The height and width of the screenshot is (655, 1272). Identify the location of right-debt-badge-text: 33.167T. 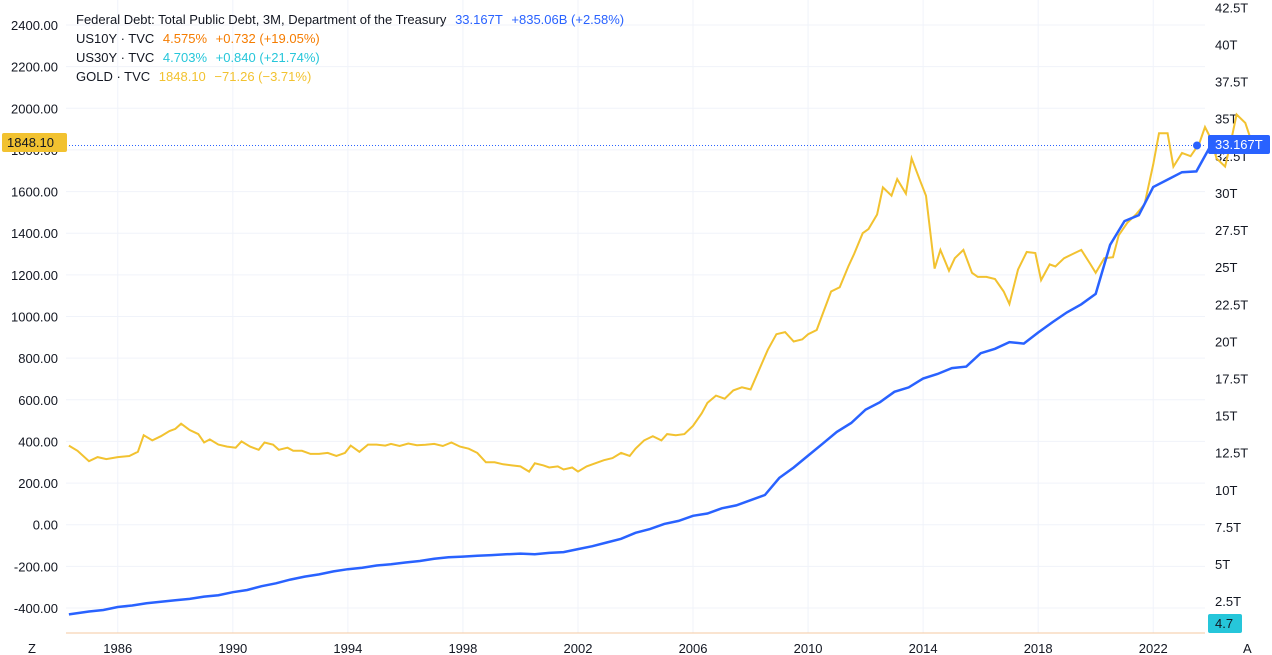
(1239, 144).